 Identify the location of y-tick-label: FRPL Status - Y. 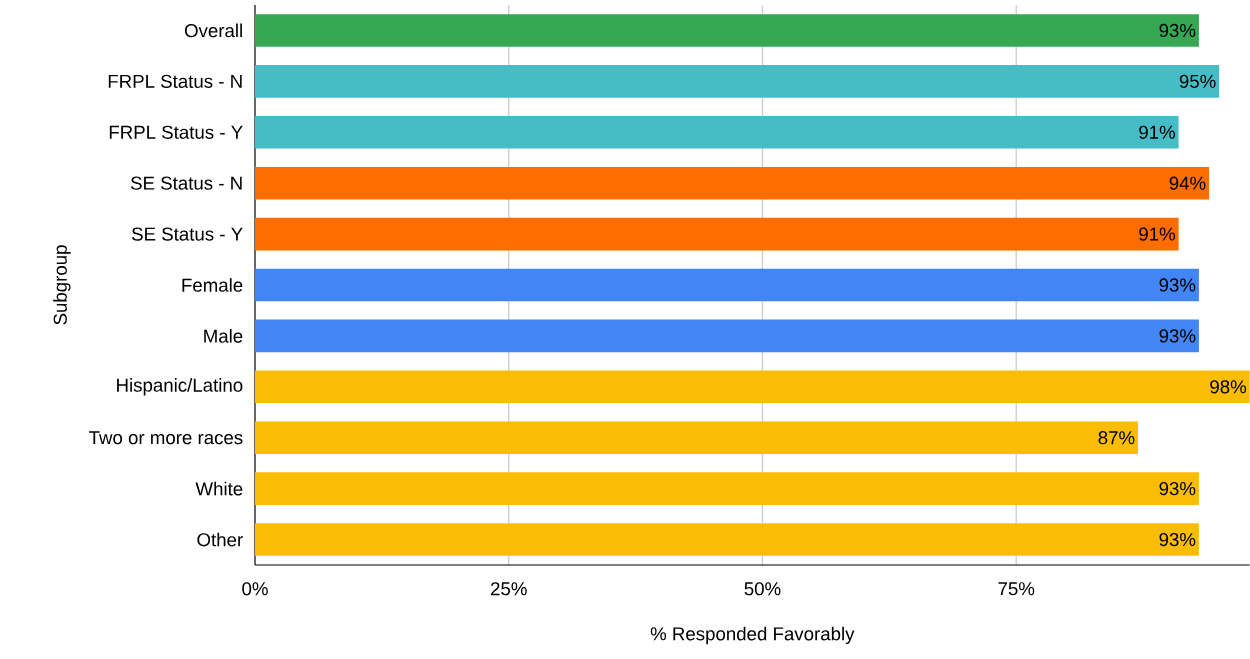
(176, 132).